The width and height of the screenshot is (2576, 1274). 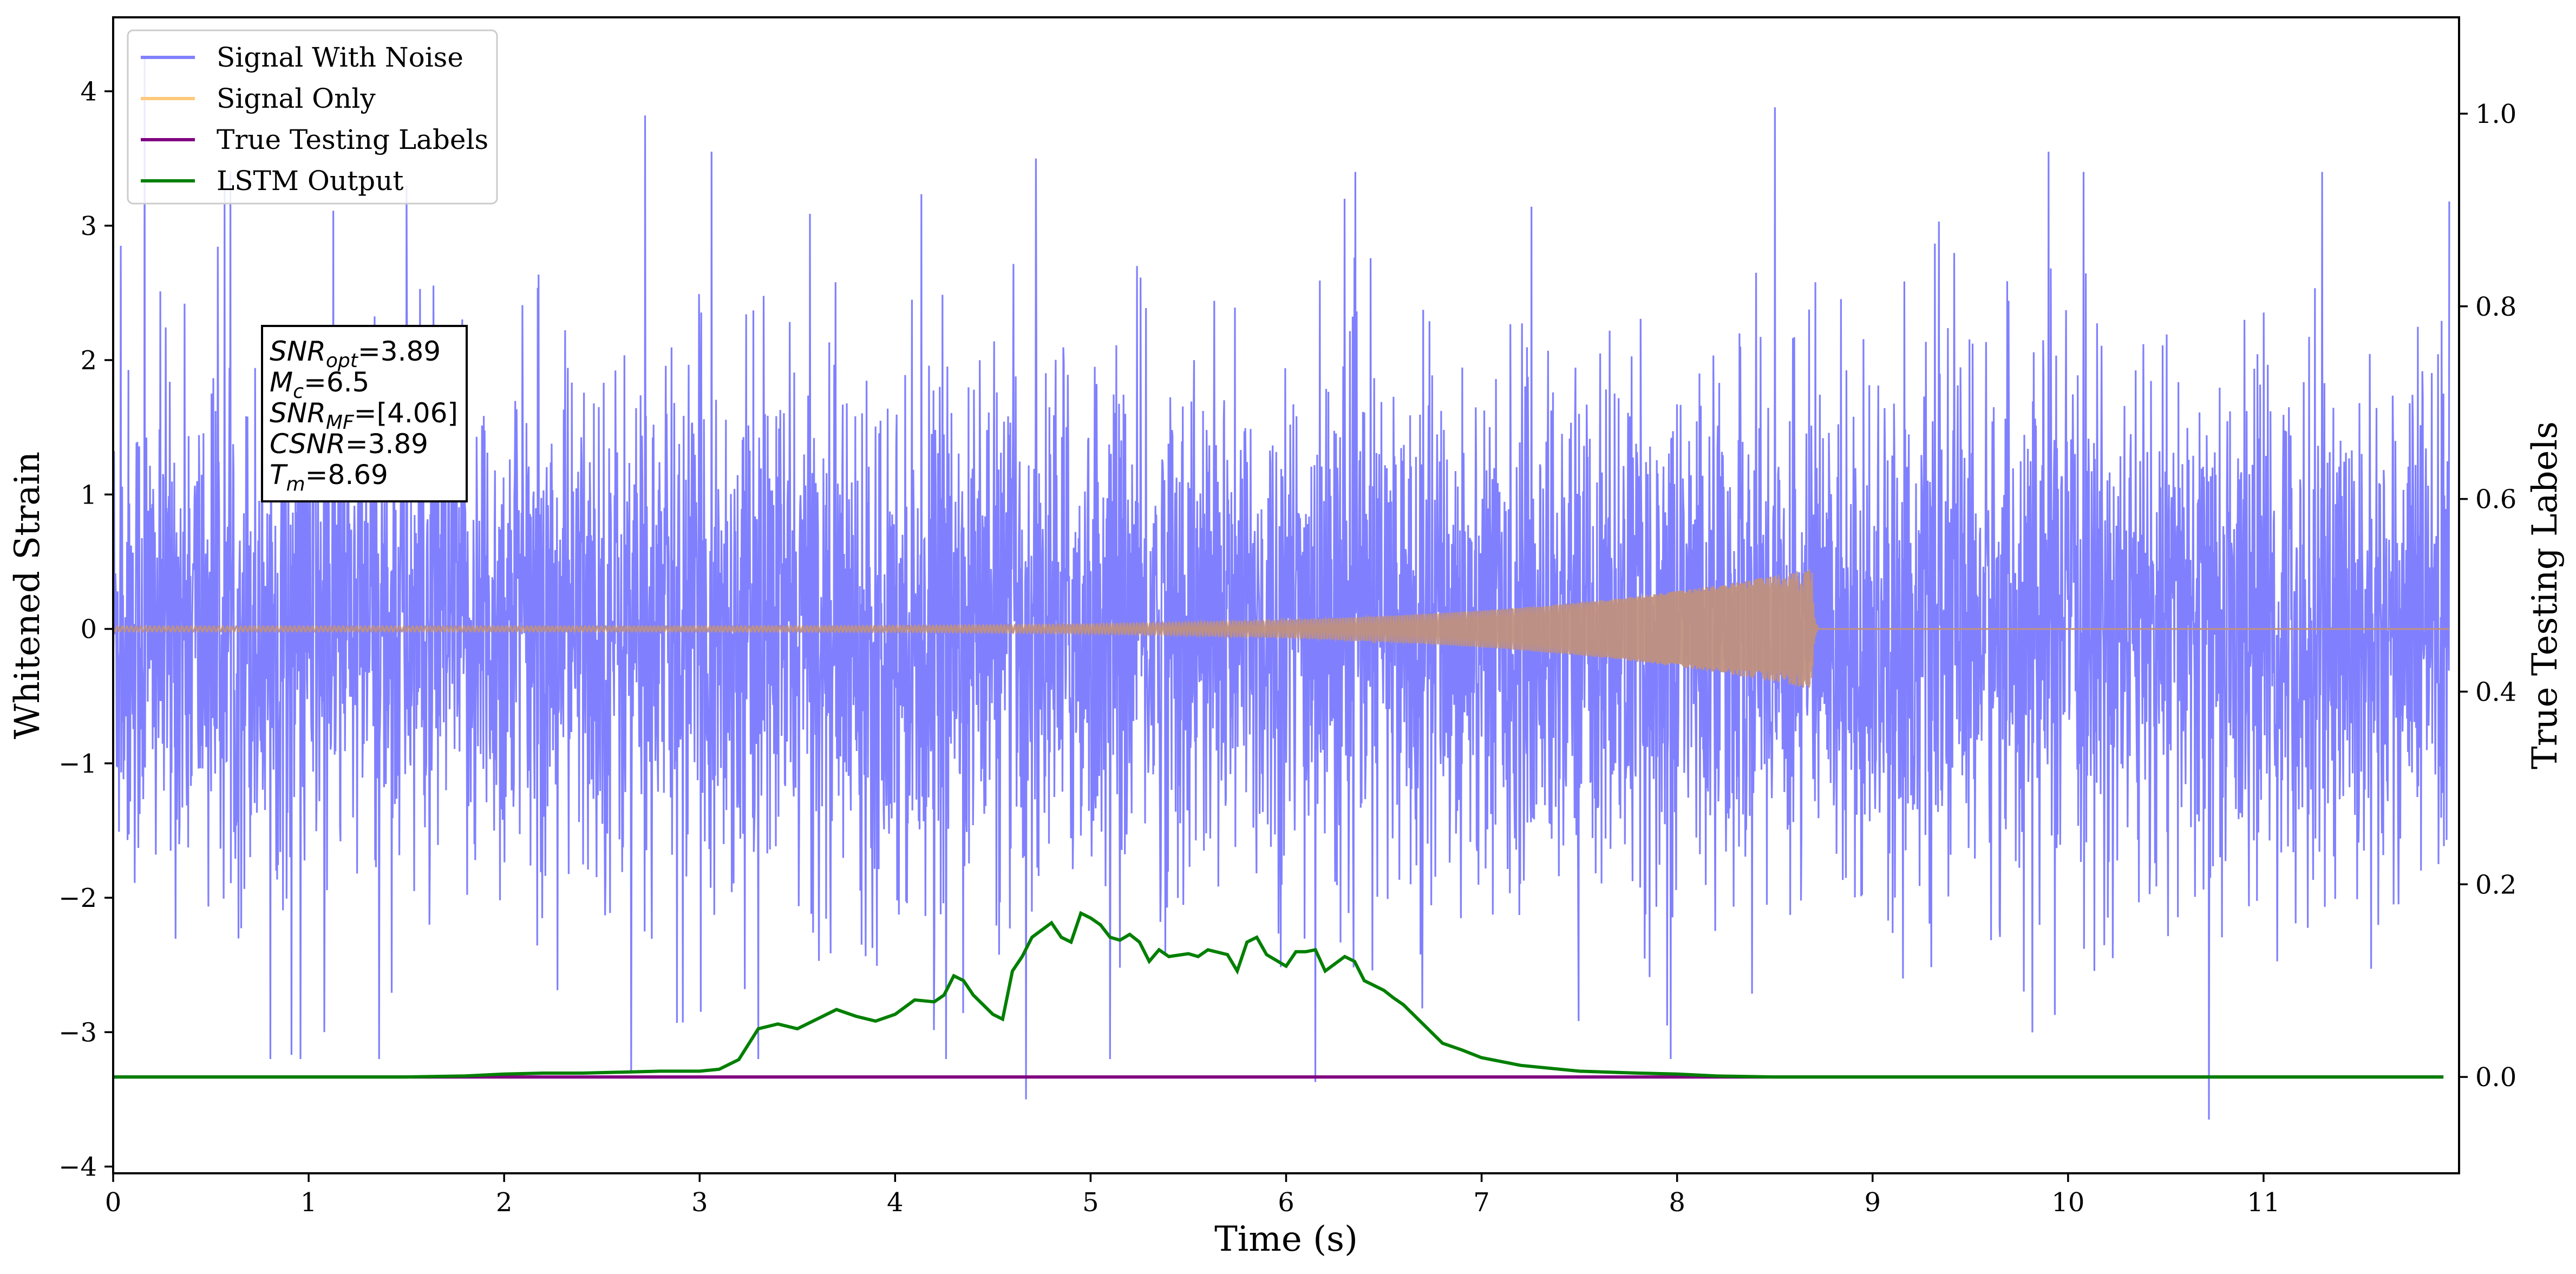 I want to click on y-axis-ticks: 4 3 2 1 0 −1 −2 −3 −4, so click(x=86, y=629).